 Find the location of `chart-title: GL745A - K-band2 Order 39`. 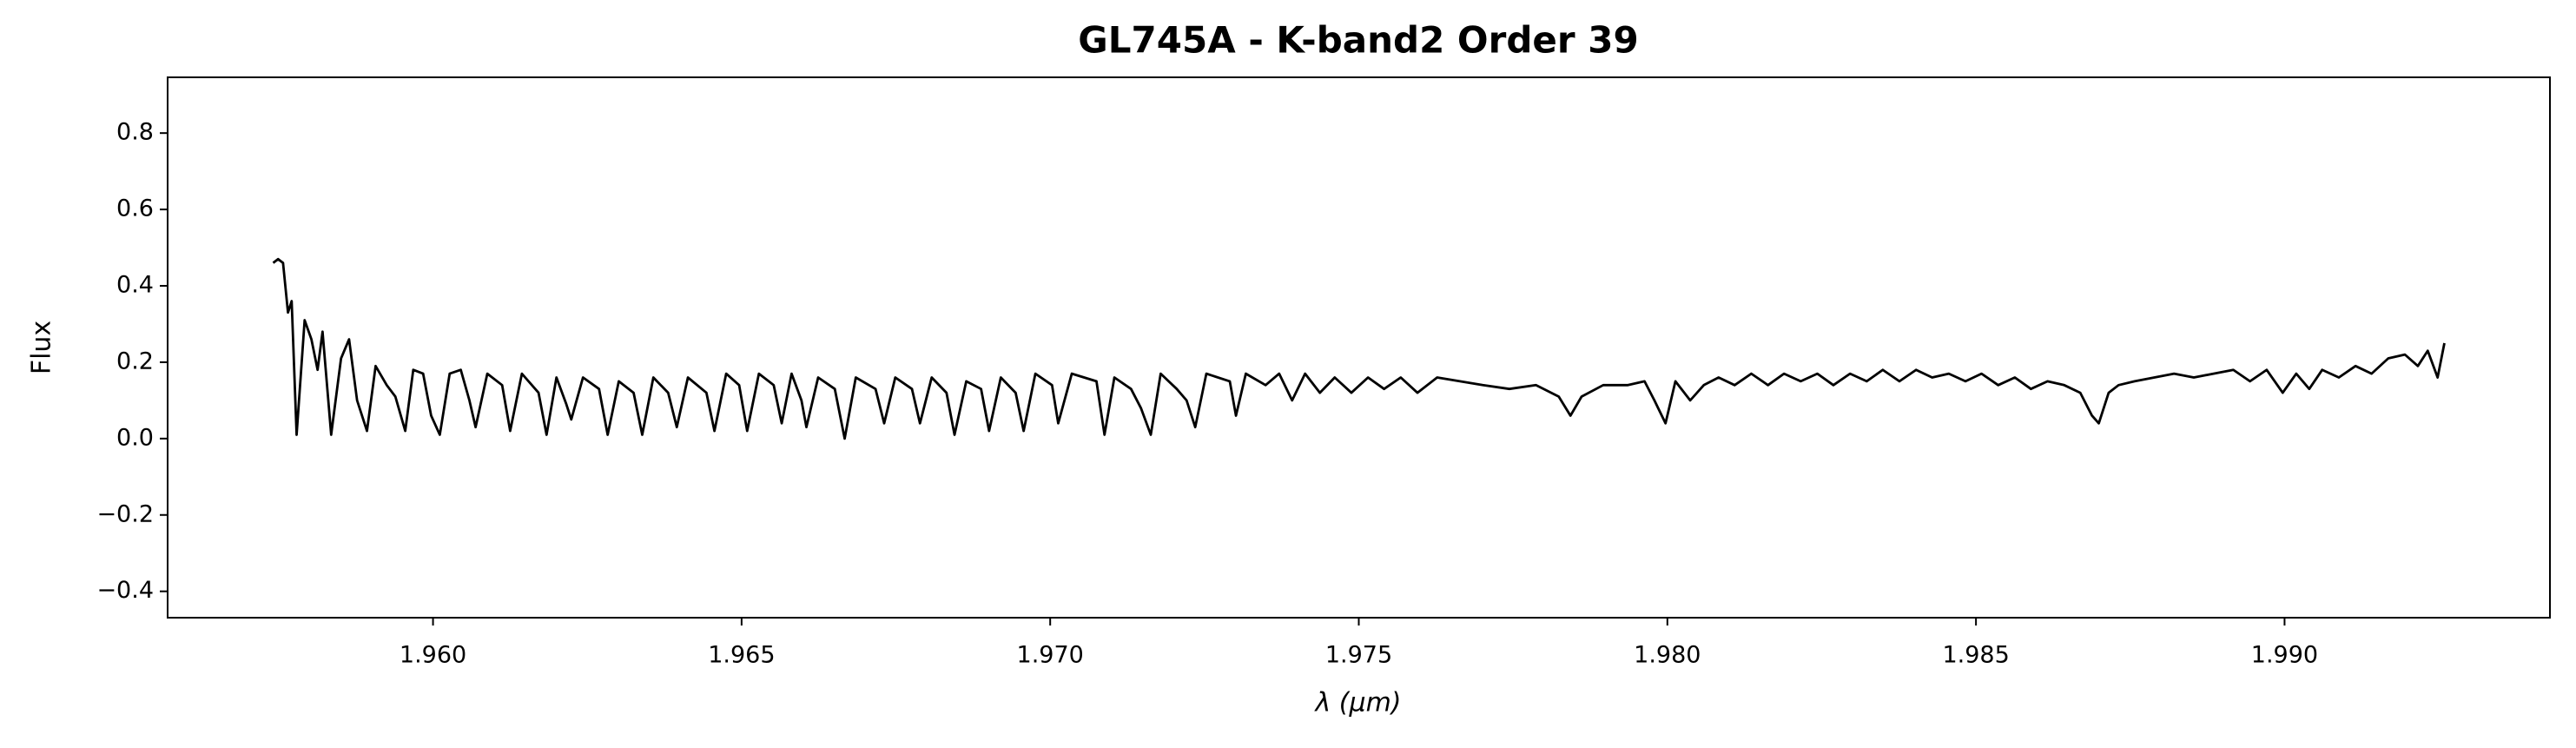

chart-title: GL745A - K-band2 Order 39 is located at coordinates (1358, 40).